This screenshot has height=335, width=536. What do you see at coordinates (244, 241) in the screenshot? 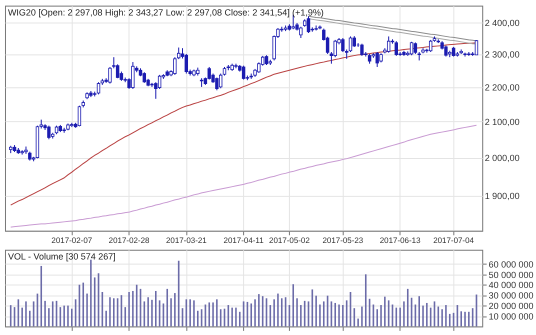
I see `x-tick-label: 2017-04-11` at bounding box center [244, 241].